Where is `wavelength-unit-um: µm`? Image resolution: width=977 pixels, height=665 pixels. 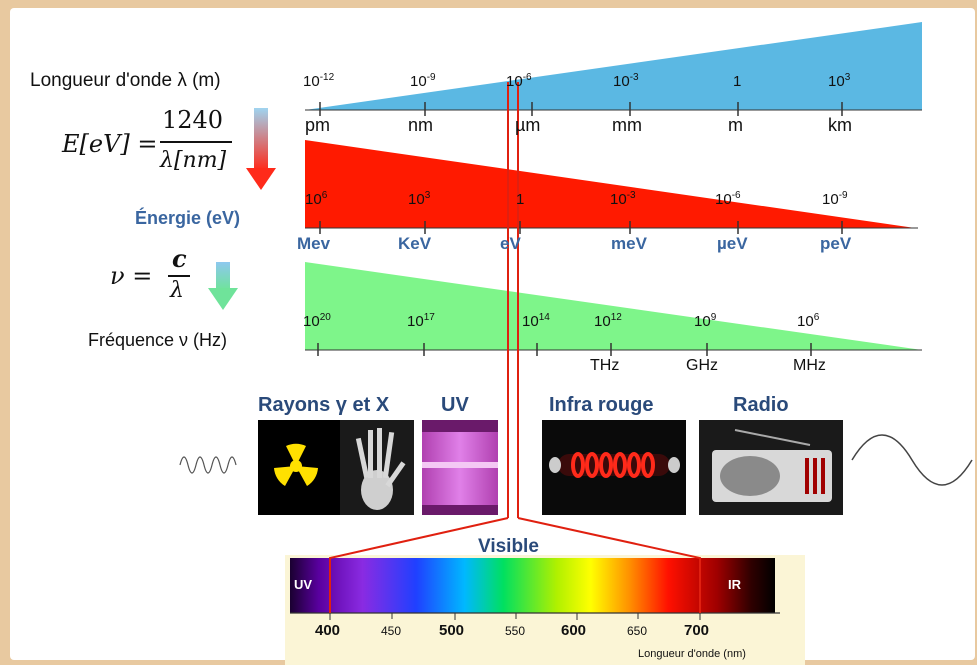
wavelength-unit-um: µm is located at coordinates (528, 125).